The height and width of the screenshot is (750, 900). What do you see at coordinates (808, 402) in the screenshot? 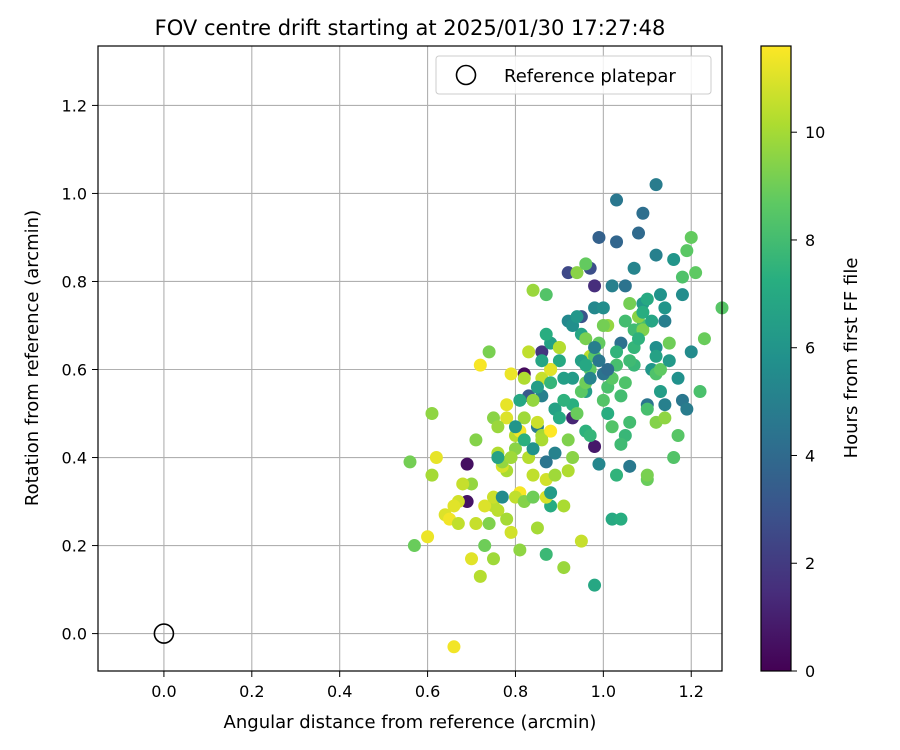
I see `colorbar-ticks: 0 2 4 6 8 10` at bounding box center [808, 402].